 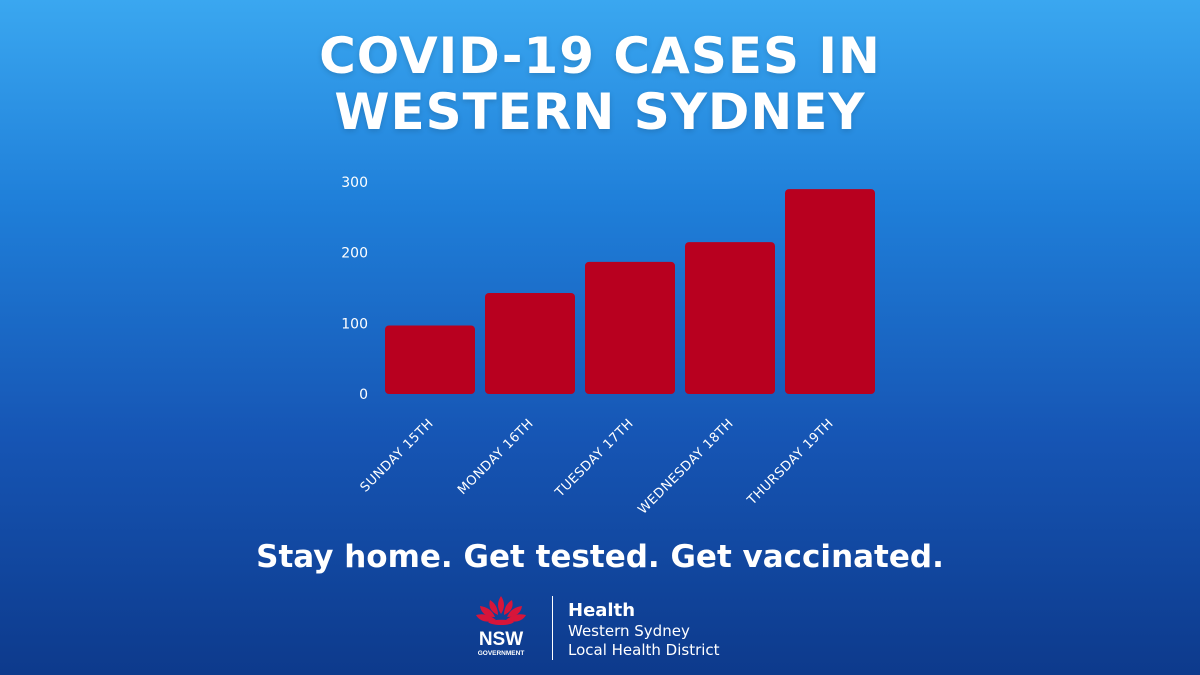 What do you see at coordinates (602, 610) in the screenshot?
I see `logo-department: Health` at bounding box center [602, 610].